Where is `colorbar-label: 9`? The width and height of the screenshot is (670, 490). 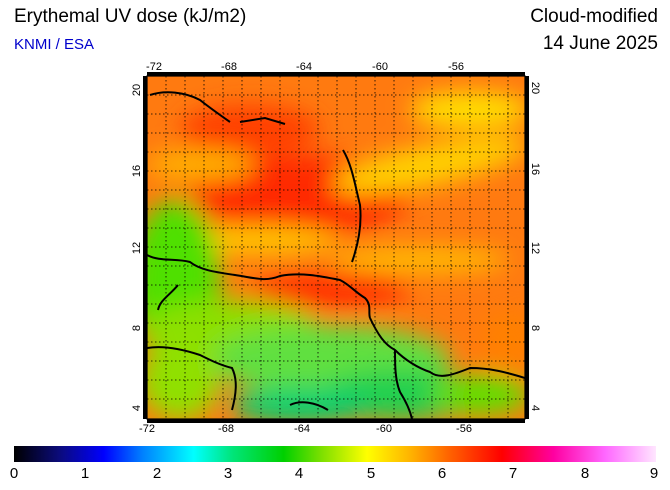
colorbar-label: 9 is located at coordinates (654, 473).